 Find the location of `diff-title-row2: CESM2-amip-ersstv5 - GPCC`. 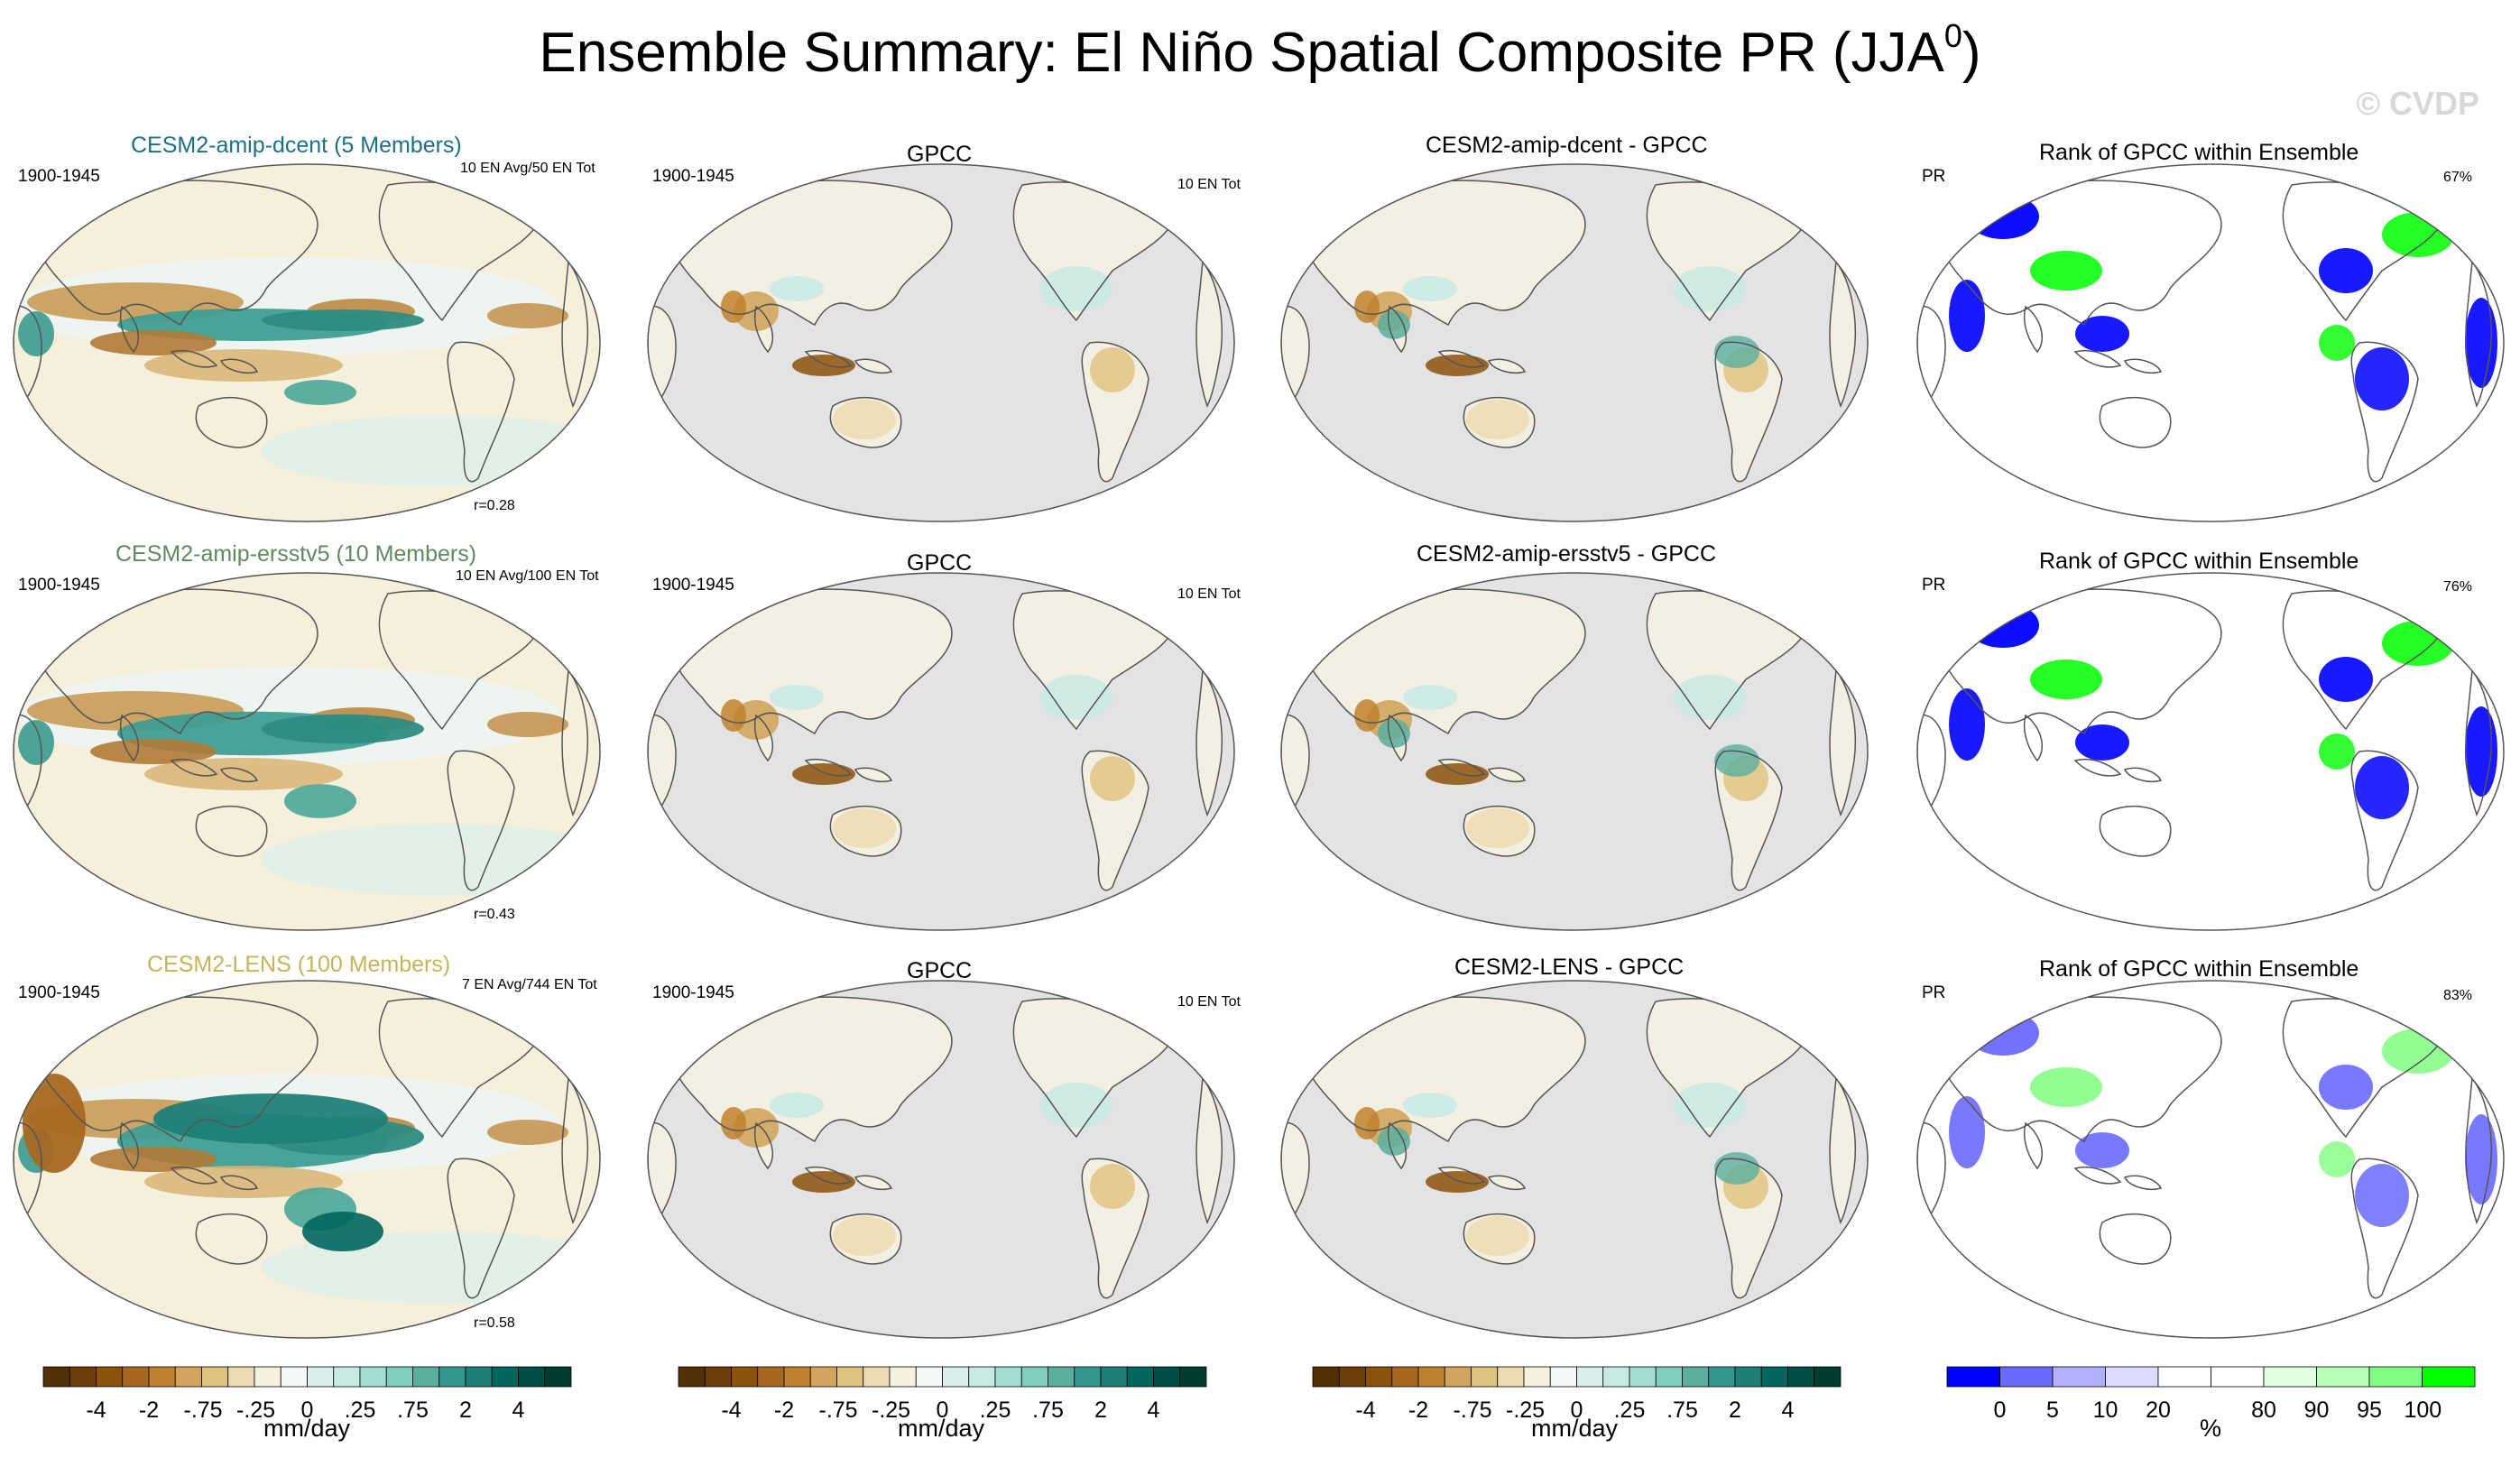

diff-title-row2: CESM2-amip-ersstv5 - GPCC is located at coordinates (1566, 554).